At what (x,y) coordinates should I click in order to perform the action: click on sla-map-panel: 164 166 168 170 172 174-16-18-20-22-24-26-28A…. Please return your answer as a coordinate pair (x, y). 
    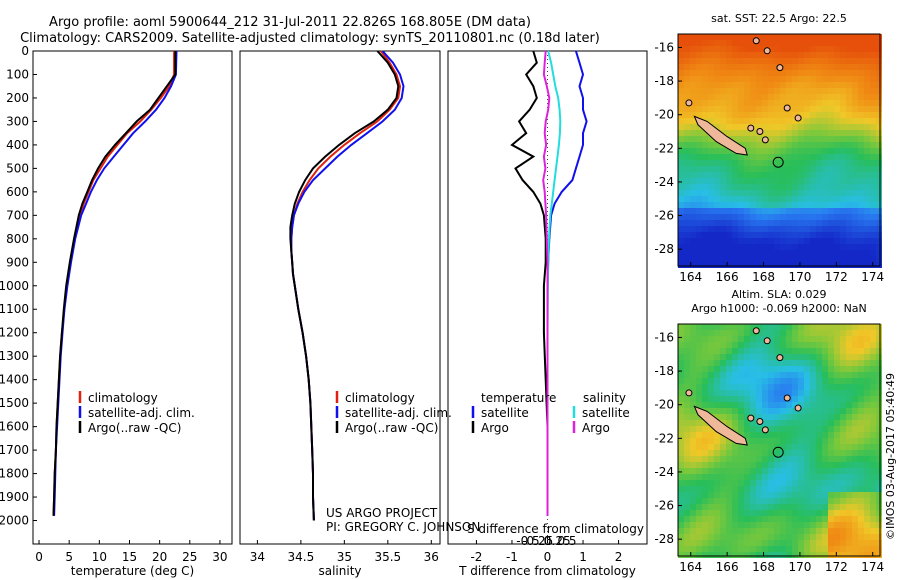
    Looking at the image, I should click on (769, 431).